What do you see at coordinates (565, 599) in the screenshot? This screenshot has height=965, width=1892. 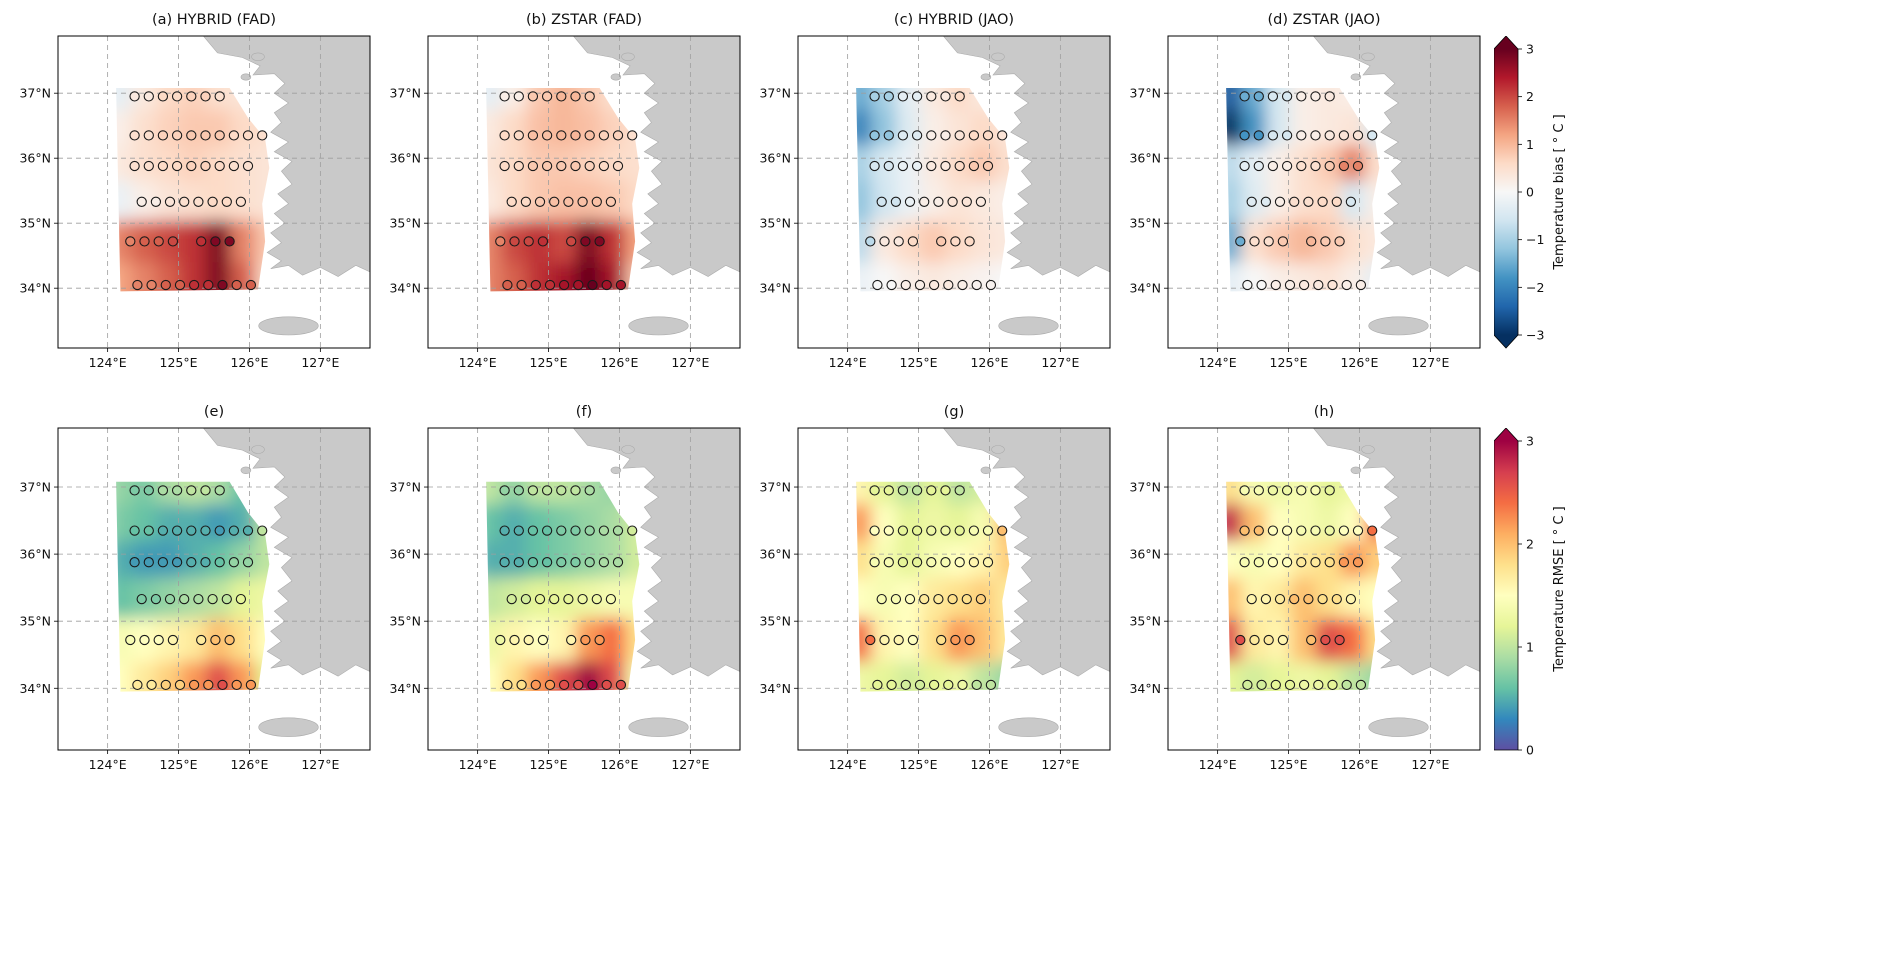 I see `map-svg-f: 124°E 125°E 126°E 127°E 34°N 35°N 36°N 37°N` at bounding box center [565, 599].